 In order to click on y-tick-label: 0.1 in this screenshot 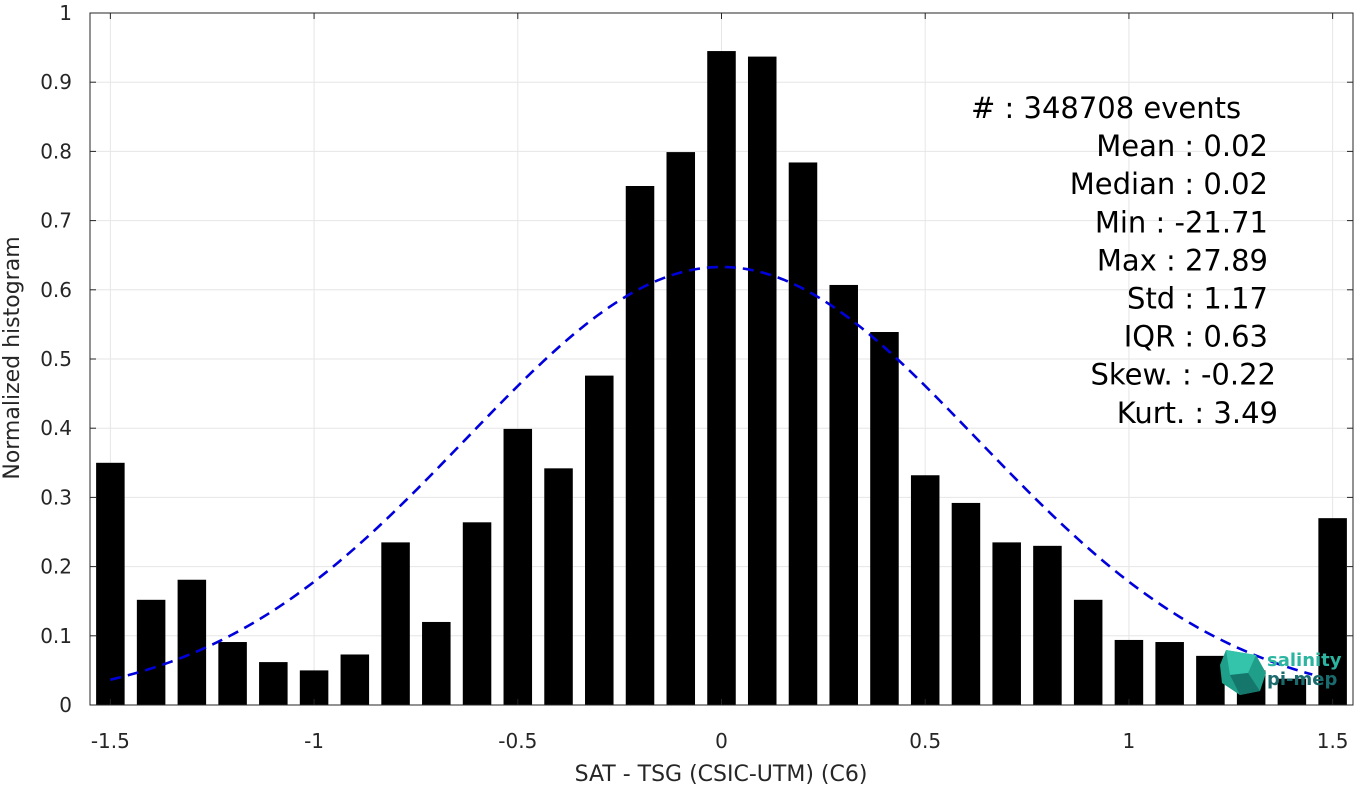, I will do `click(56, 636)`.